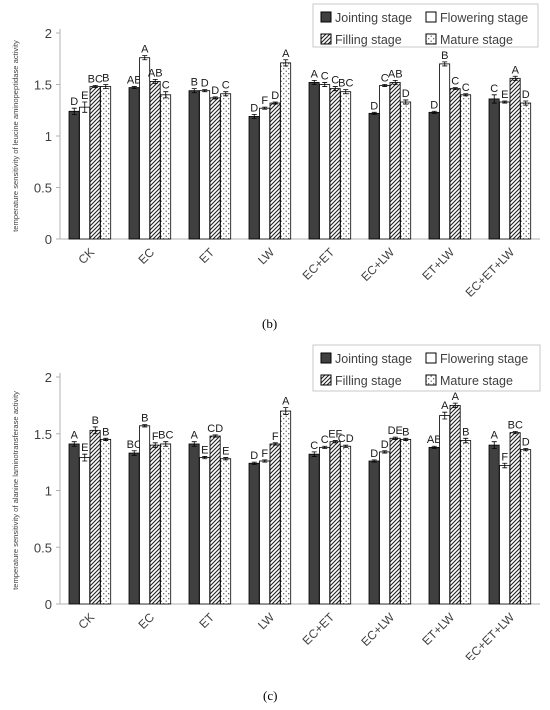  I want to click on legend-label: Mature stage, so click(476, 381).